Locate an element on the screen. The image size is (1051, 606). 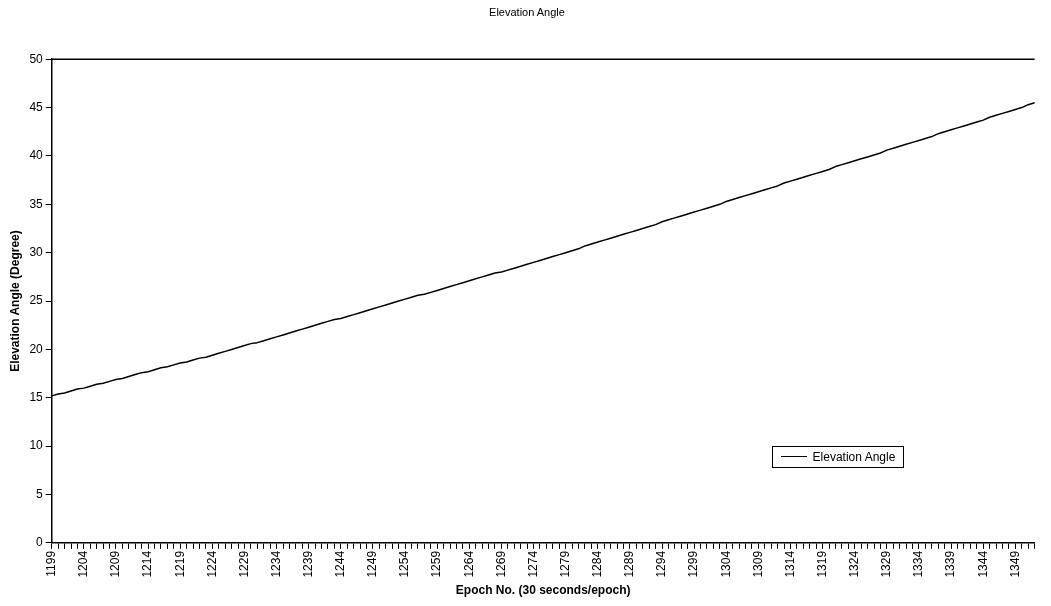
x-tick-label: 1309 is located at coordinates (757, 564).